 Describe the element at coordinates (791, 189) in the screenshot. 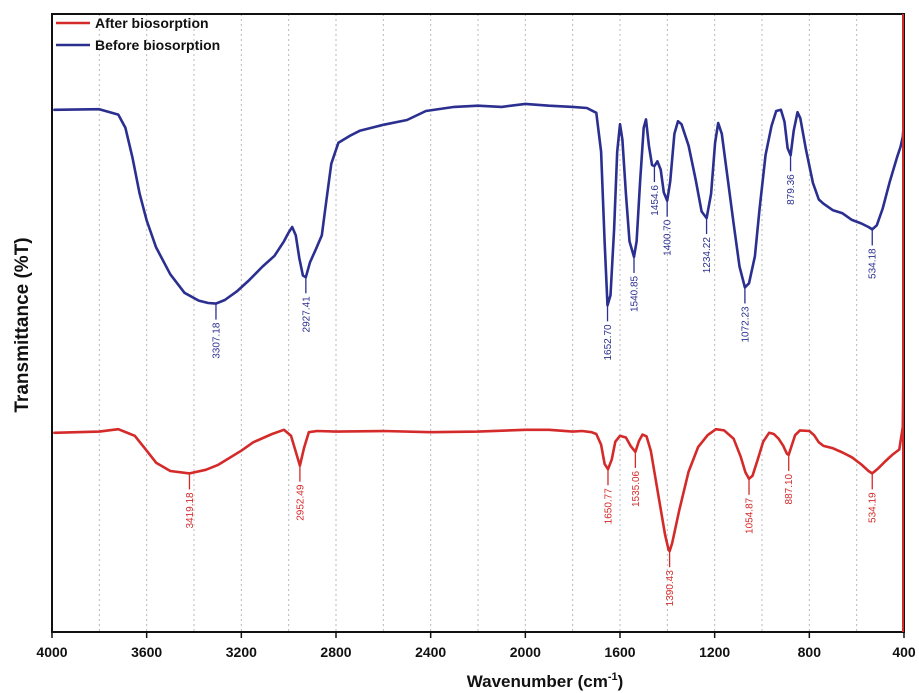

I see `peak-label: 879.36` at that location.